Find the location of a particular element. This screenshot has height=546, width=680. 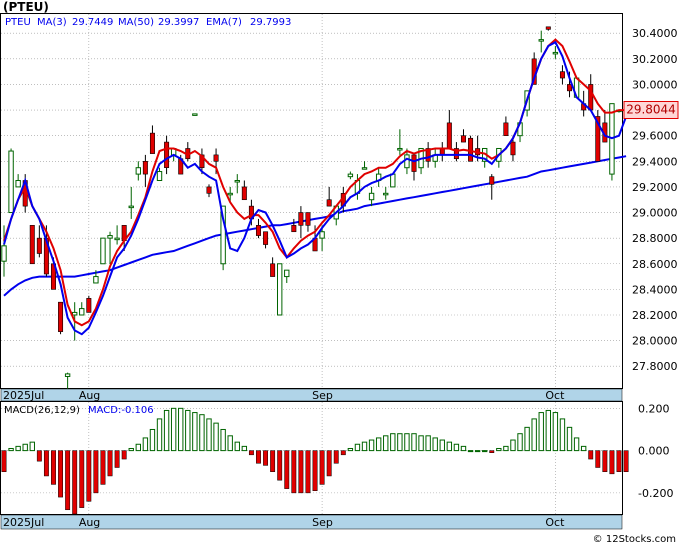

price-tick-label: 29.6000 is located at coordinates (655, 136).